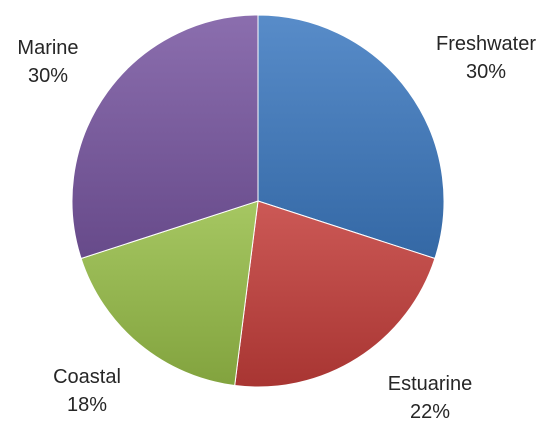  Describe the element at coordinates (169, 293) in the screenshot. I see `pie-slice-coastal` at that location.